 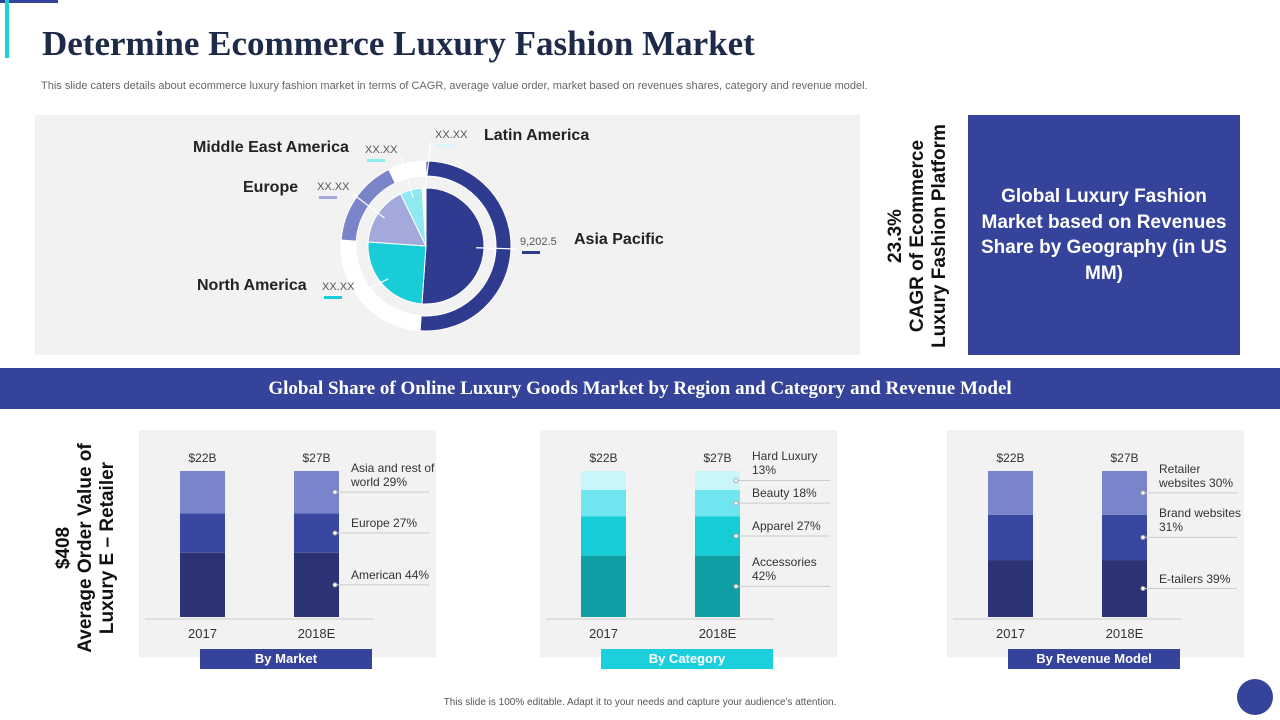 What do you see at coordinates (619, 239) in the screenshot?
I see `pie-label: Asia Pacific` at bounding box center [619, 239].